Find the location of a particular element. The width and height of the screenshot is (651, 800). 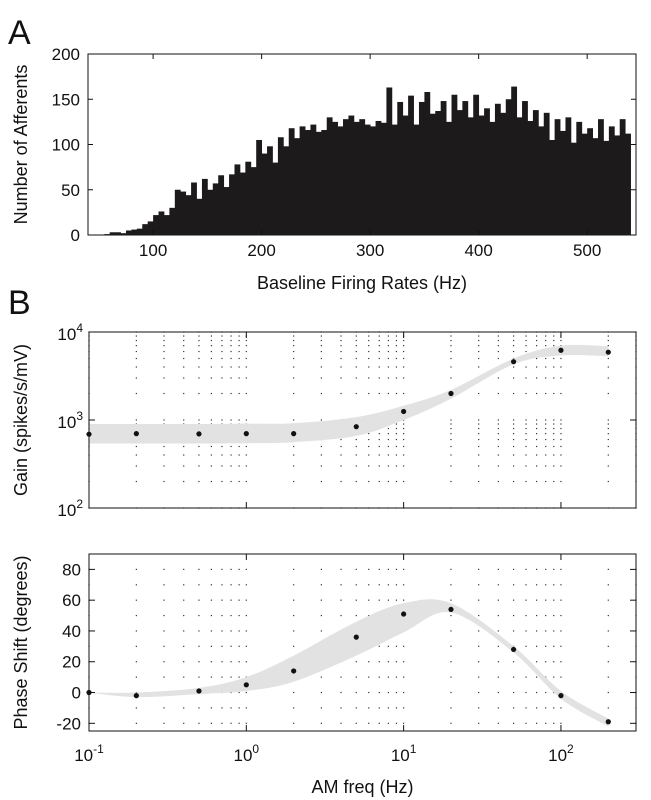

phase-y-tick-label: -20 is located at coordinates (68, 723).